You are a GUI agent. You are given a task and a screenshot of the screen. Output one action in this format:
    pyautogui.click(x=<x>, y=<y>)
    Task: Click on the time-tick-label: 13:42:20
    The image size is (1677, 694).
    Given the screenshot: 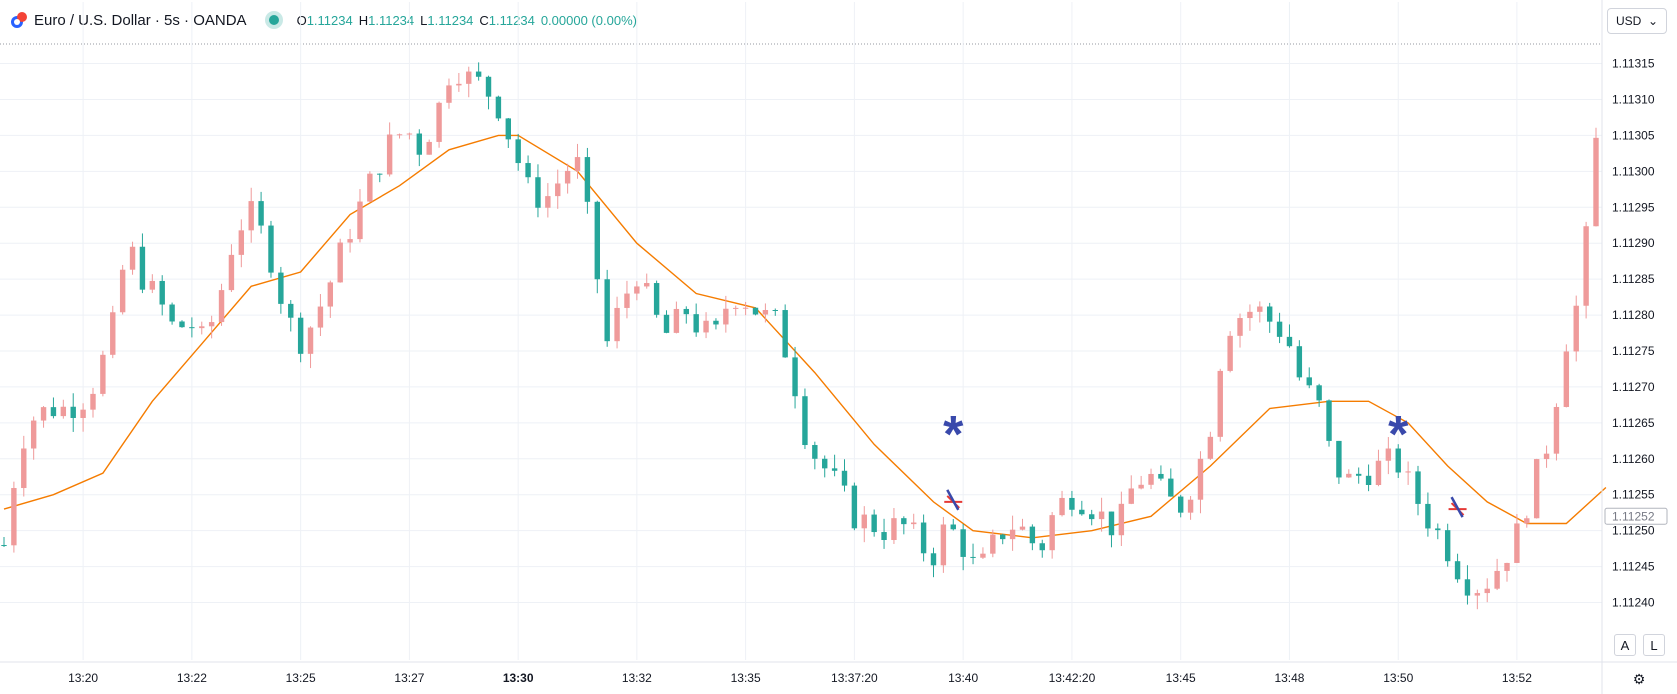 What is the action you would take?
    pyautogui.click(x=1072, y=678)
    